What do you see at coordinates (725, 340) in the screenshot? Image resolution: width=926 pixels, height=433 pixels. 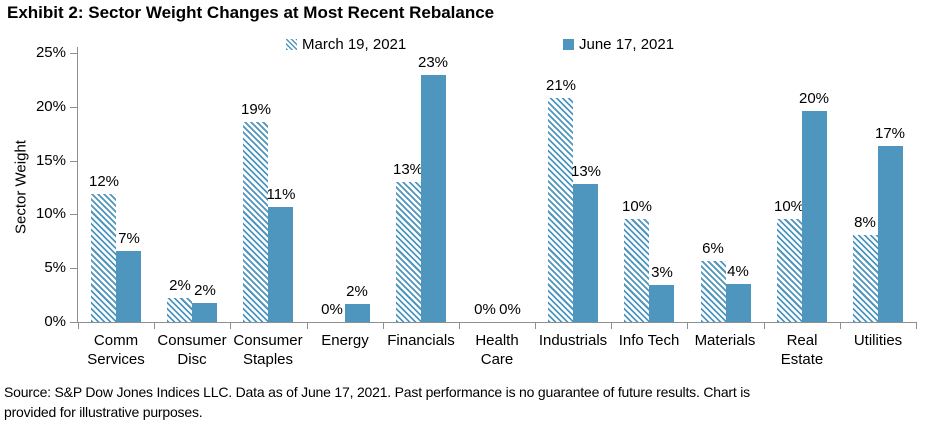 I see `x-category-label: Materials` at bounding box center [725, 340].